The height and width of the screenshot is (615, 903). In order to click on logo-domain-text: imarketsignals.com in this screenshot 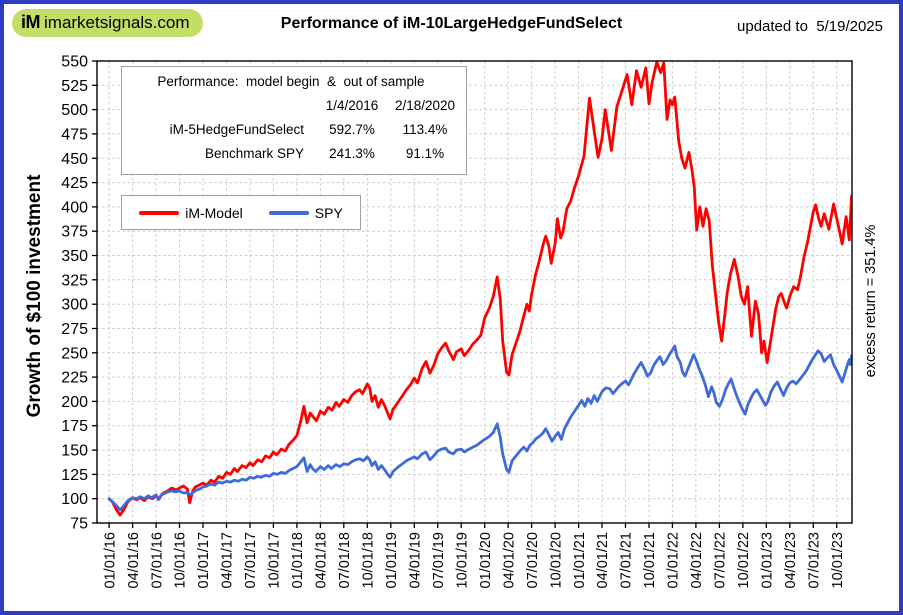, I will do `click(117, 22)`.